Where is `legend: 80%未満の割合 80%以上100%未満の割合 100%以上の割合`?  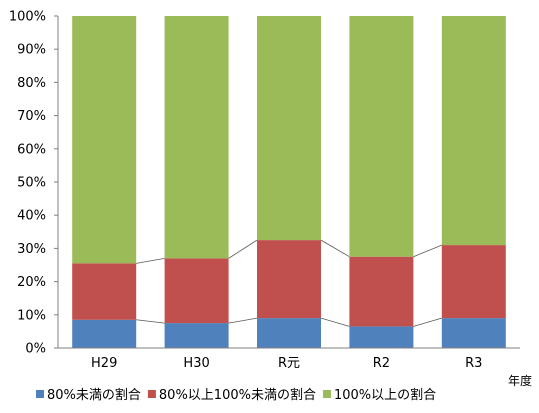 legend: 80%未満の割合 80%以上100%未満の割合 100%以上の割合 is located at coordinates (236, 395).